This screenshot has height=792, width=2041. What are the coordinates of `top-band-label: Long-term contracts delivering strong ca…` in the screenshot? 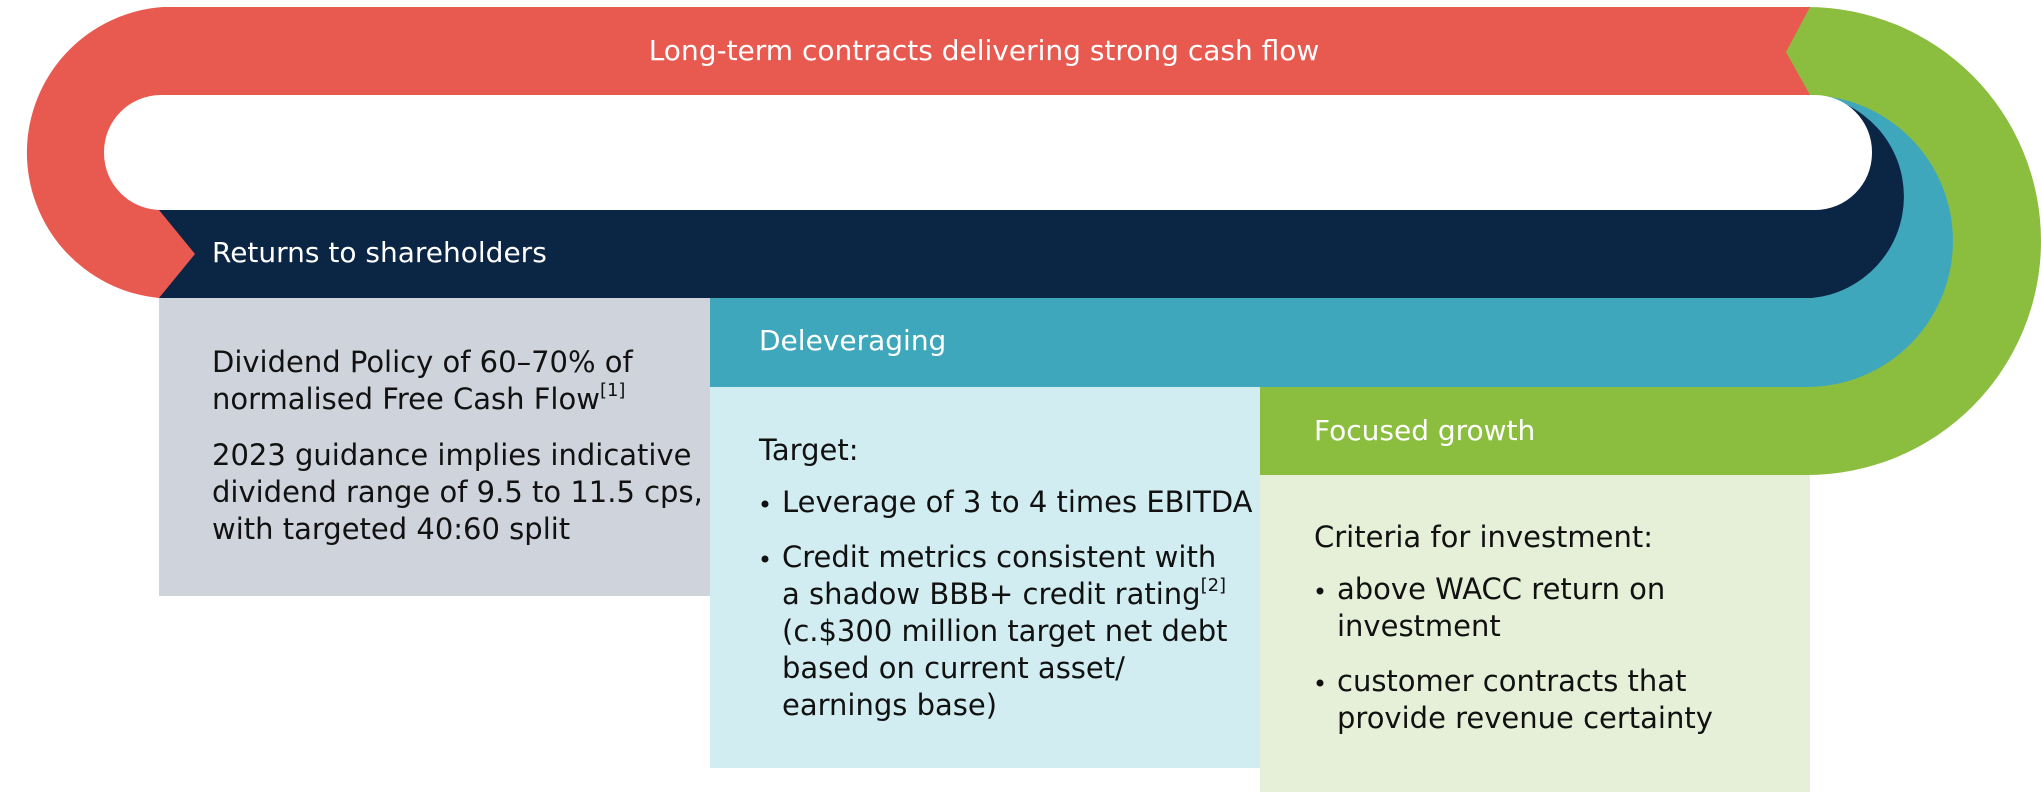 It's located at (984, 50).